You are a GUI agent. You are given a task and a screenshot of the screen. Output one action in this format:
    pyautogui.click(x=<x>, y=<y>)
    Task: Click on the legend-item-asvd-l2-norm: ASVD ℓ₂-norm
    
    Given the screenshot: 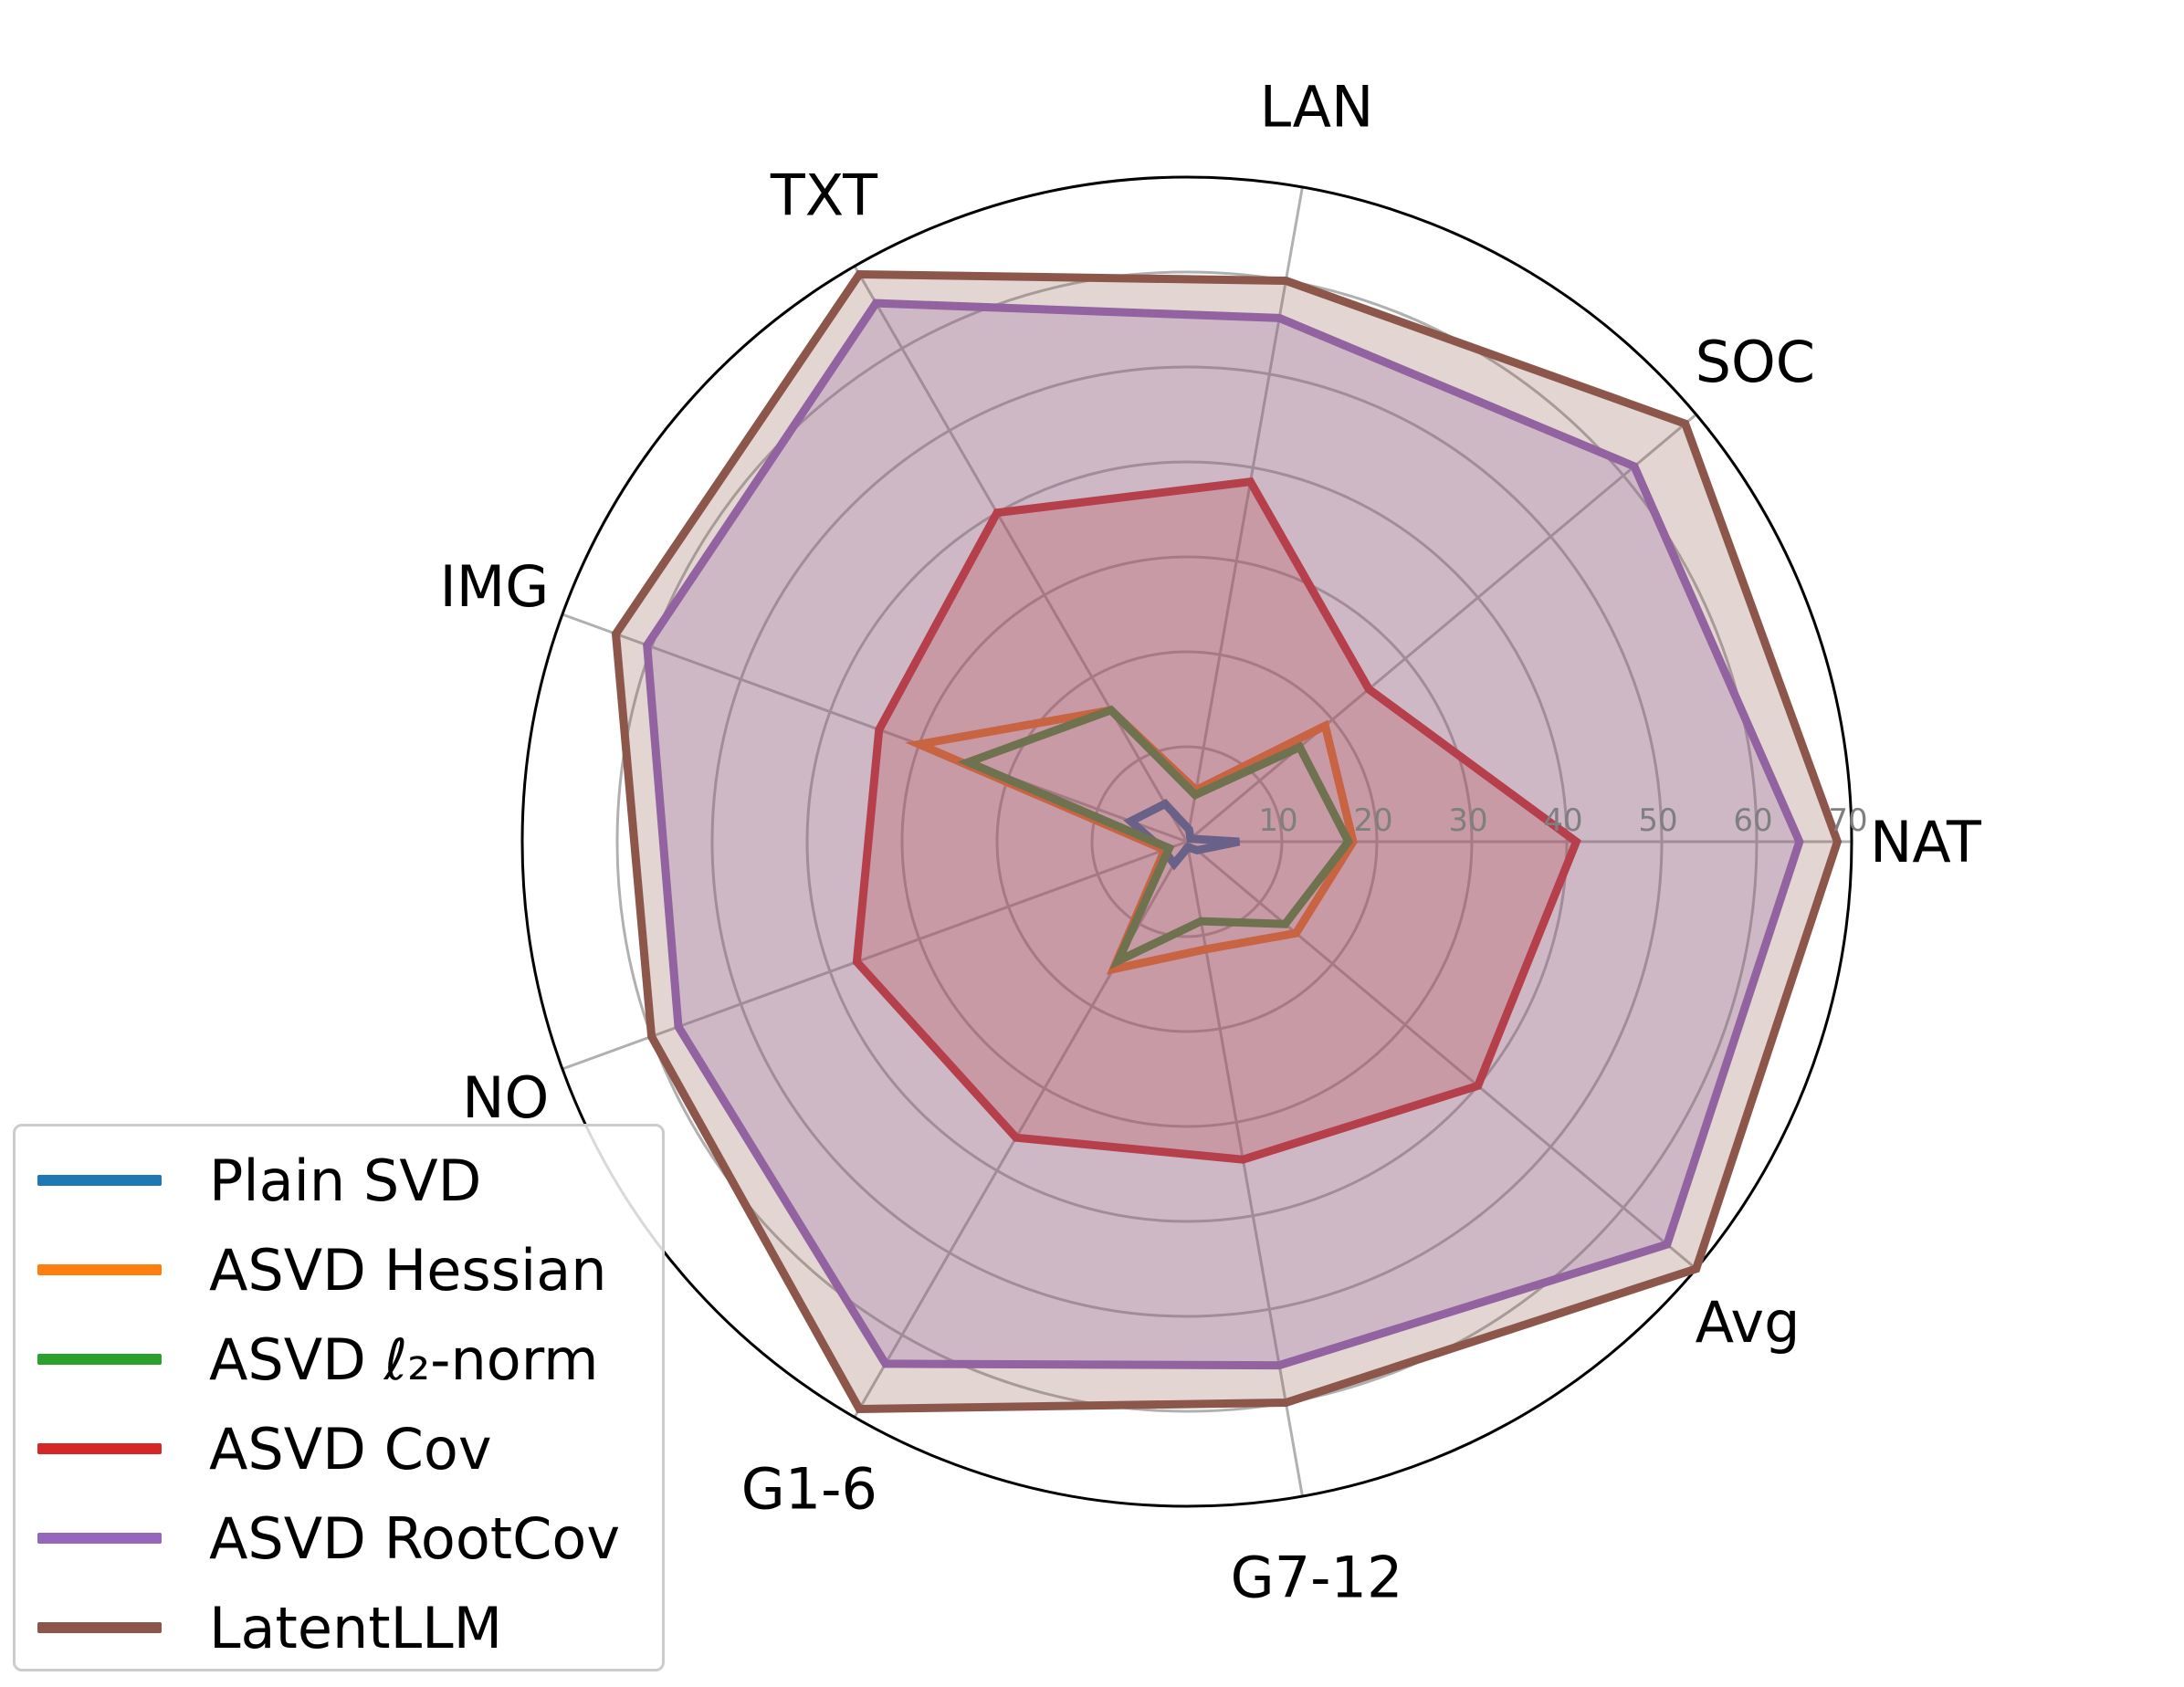 What is the action you would take?
    pyautogui.click(x=339, y=1359)
    